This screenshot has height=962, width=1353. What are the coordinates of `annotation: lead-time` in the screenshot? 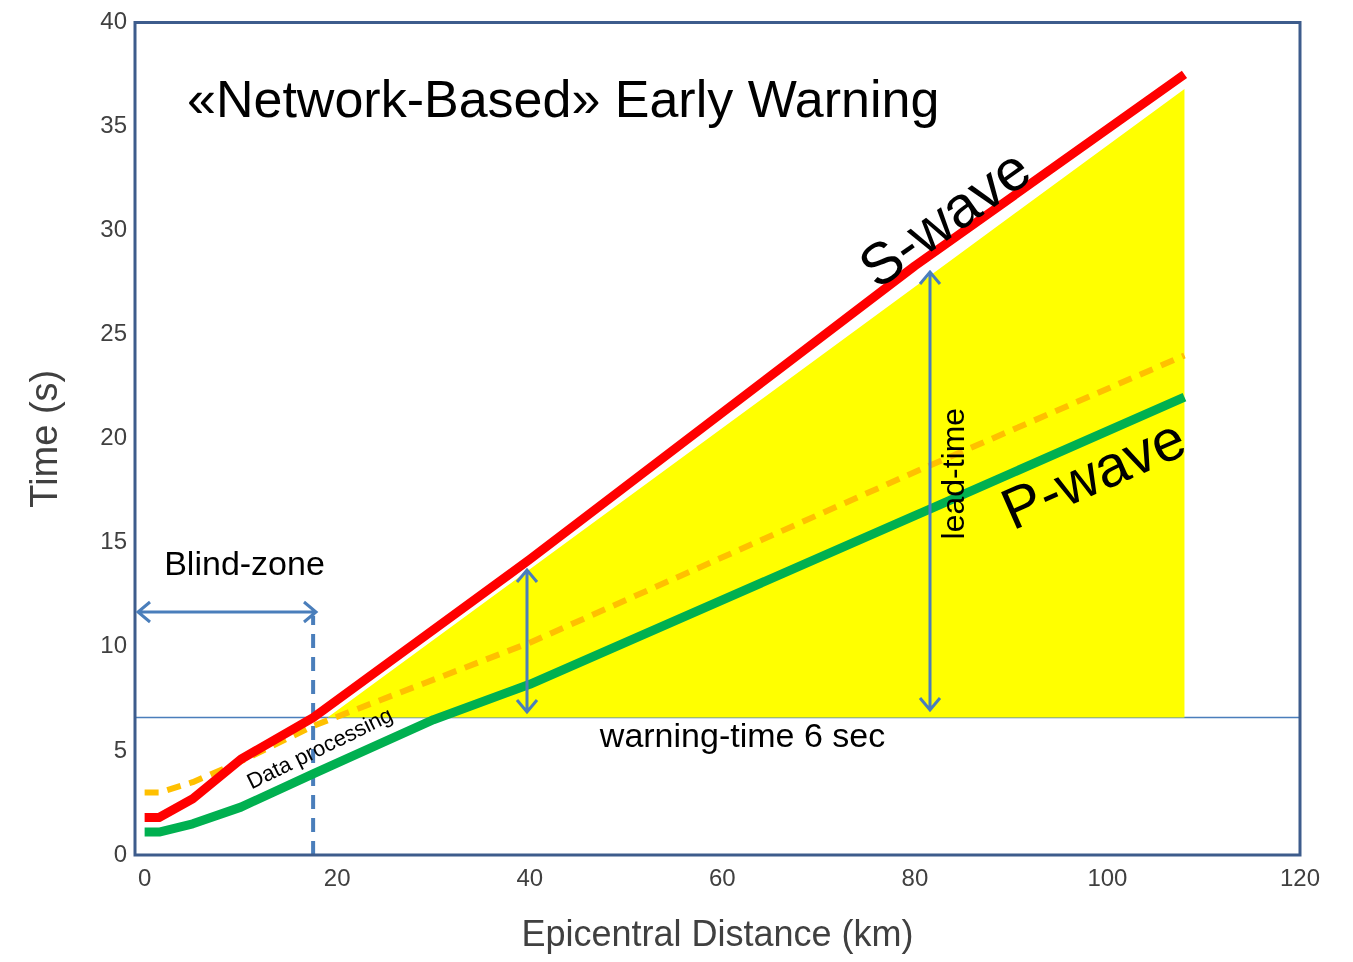 It's located at (952, 473).